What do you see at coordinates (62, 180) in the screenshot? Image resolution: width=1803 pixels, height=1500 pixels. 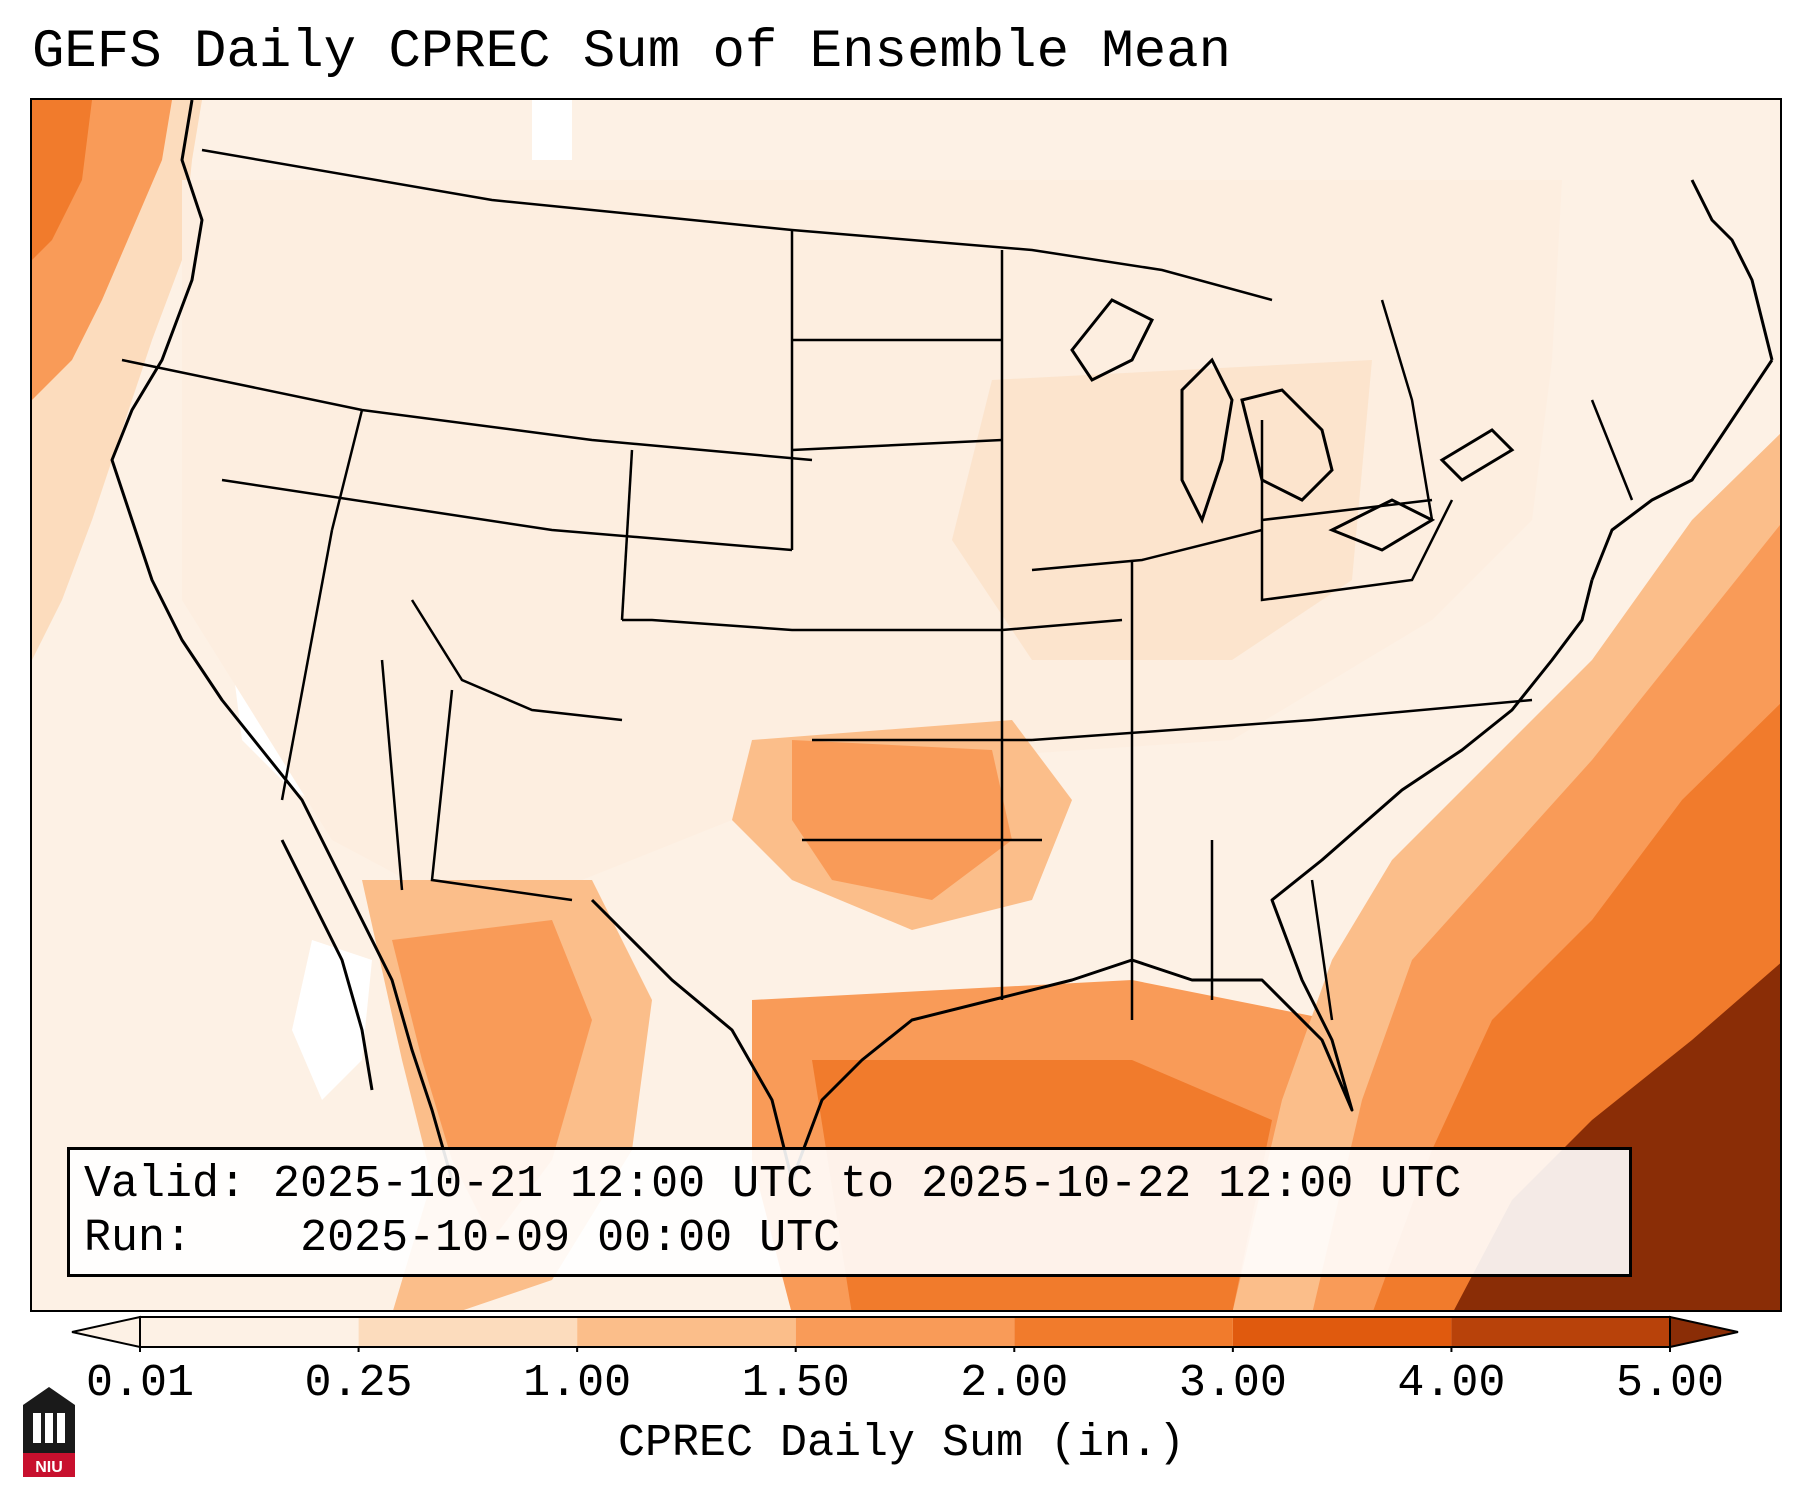 I see `pacific-shade-dark` at bounding box center [62, 180].